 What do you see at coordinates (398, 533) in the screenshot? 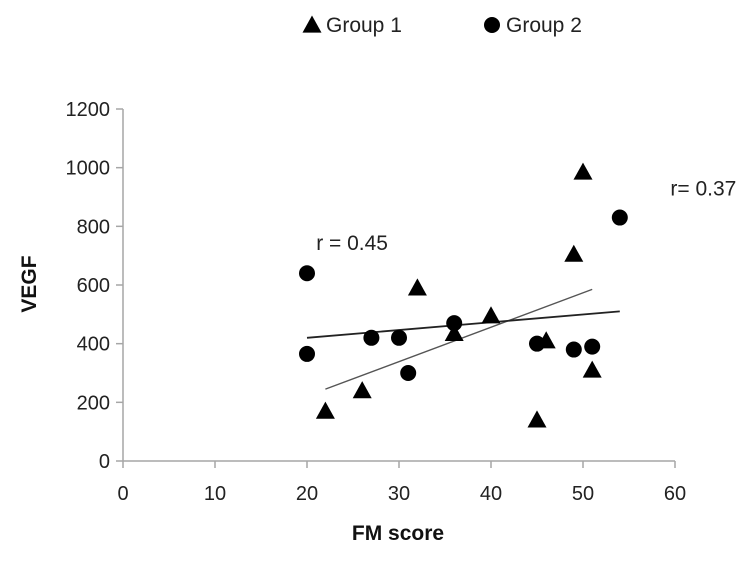
I see `x-axis-title: FM score` at bounding box center [398, 533].